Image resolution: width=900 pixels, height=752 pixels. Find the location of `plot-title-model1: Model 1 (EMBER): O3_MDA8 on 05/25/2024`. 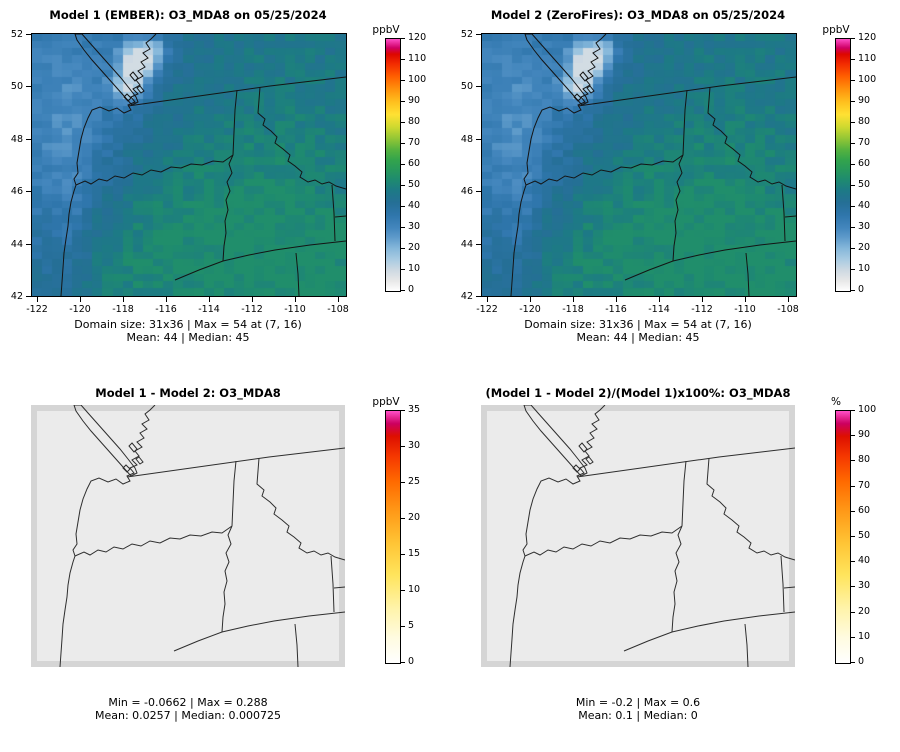

plot-title-model1: Model 1 (EMBER): O3_MDA8 on 05/25/2024 is located at coordinates (188, 15).